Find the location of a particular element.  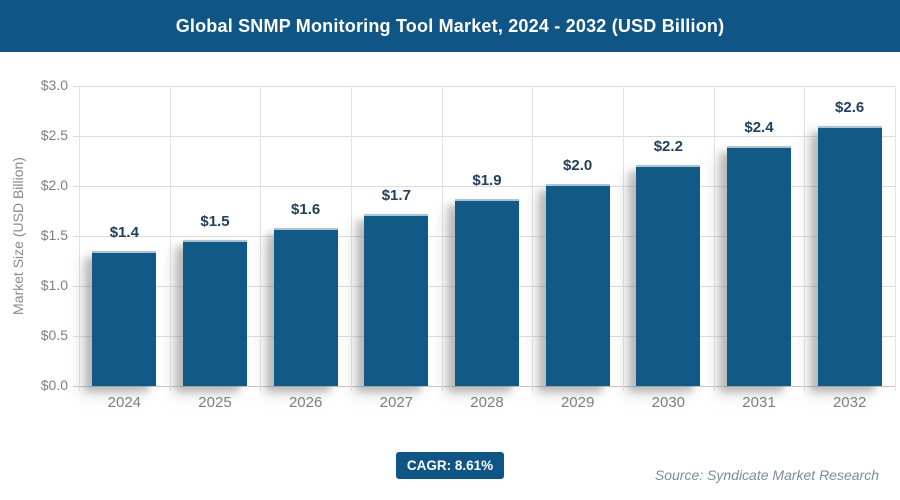

x-tick-label: 2028 is located at coordinates (487, 402).